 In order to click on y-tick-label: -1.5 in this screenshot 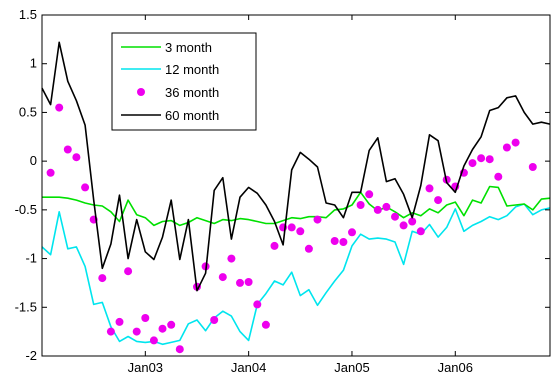, I will do `click(26, 306)`.